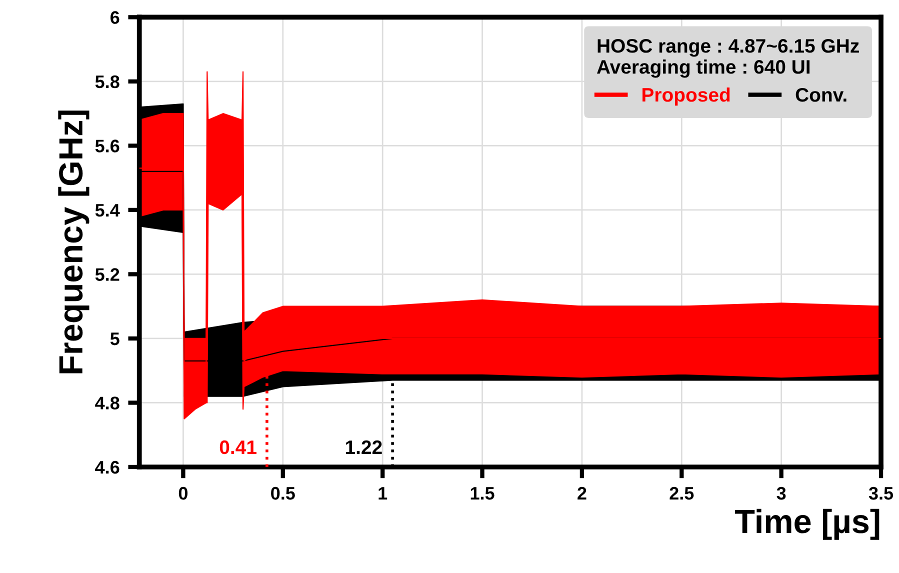 The height and width of the screenshot is (573, 899). What do you see at coordinates (383, 493) in the screenshot?
I see `x-tick-label: 1` at bounding box center [383, 493].